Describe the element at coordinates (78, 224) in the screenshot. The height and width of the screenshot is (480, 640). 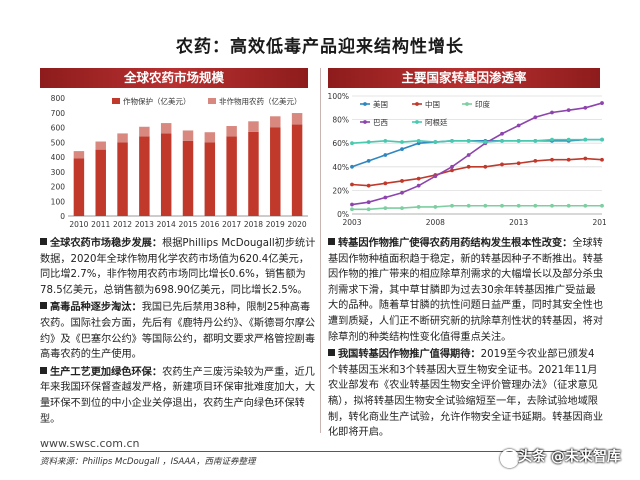
I see `x-tick-label: 2010` at that location.